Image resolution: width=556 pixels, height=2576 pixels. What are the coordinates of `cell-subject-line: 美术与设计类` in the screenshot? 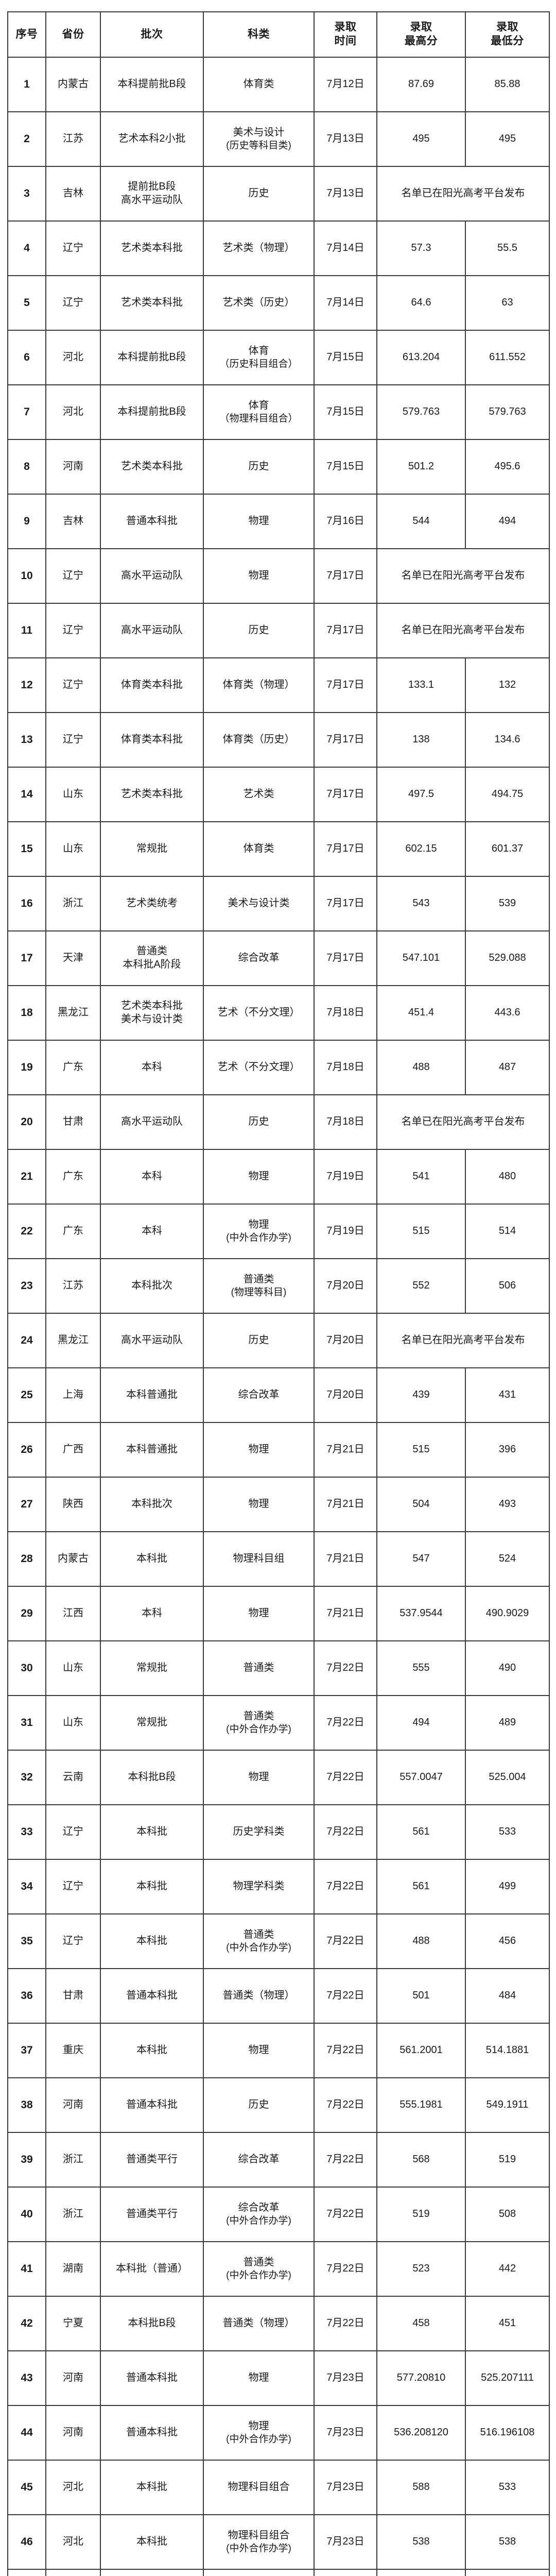 It's located at (259, 903).